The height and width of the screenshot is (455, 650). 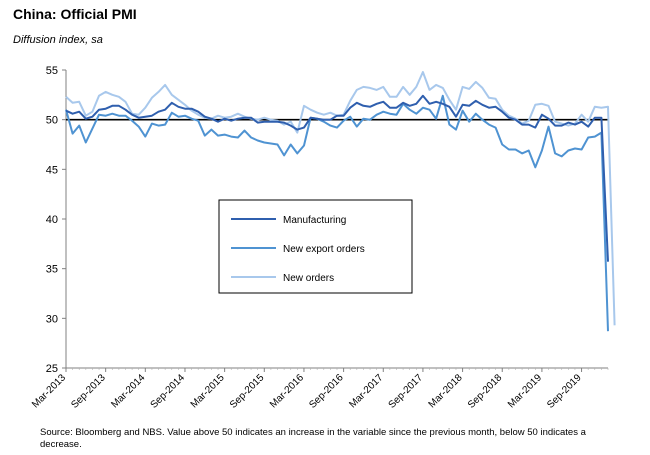 I want to click on x-tick-label: Mar-2015, so click(x=208, y=391).